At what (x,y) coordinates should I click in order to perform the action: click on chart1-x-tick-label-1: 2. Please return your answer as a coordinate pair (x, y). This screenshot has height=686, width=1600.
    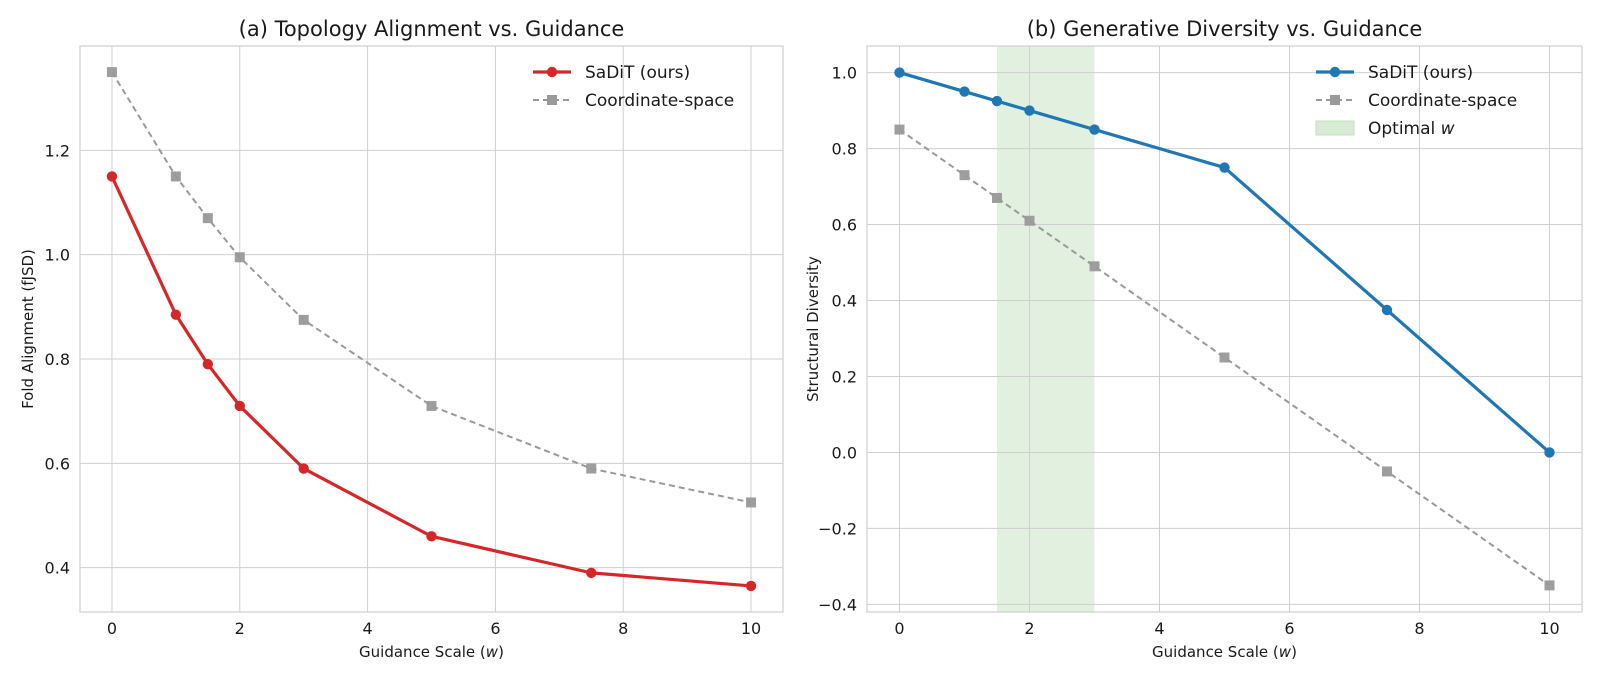
    Looking at the image, I should click on (240, 628).